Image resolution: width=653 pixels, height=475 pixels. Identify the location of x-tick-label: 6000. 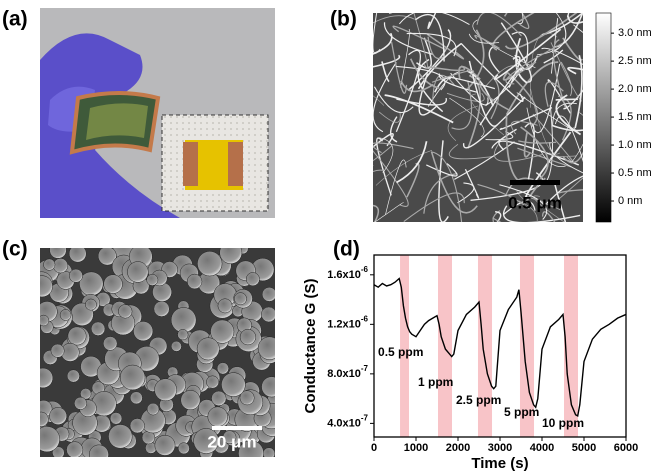
(626, 448).